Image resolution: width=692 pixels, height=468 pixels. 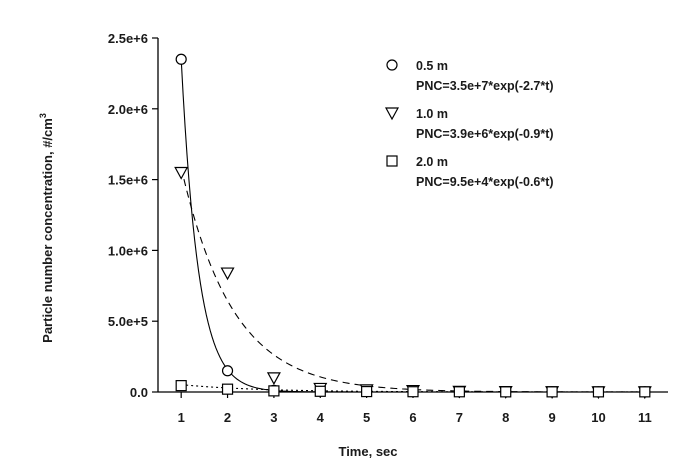 What do you see at coordinates (485, 134) in the screenshot?
I see `legend-equation: PNC=3.9e+6*exp(-0.9*t)` at bounding box center [485, 134].